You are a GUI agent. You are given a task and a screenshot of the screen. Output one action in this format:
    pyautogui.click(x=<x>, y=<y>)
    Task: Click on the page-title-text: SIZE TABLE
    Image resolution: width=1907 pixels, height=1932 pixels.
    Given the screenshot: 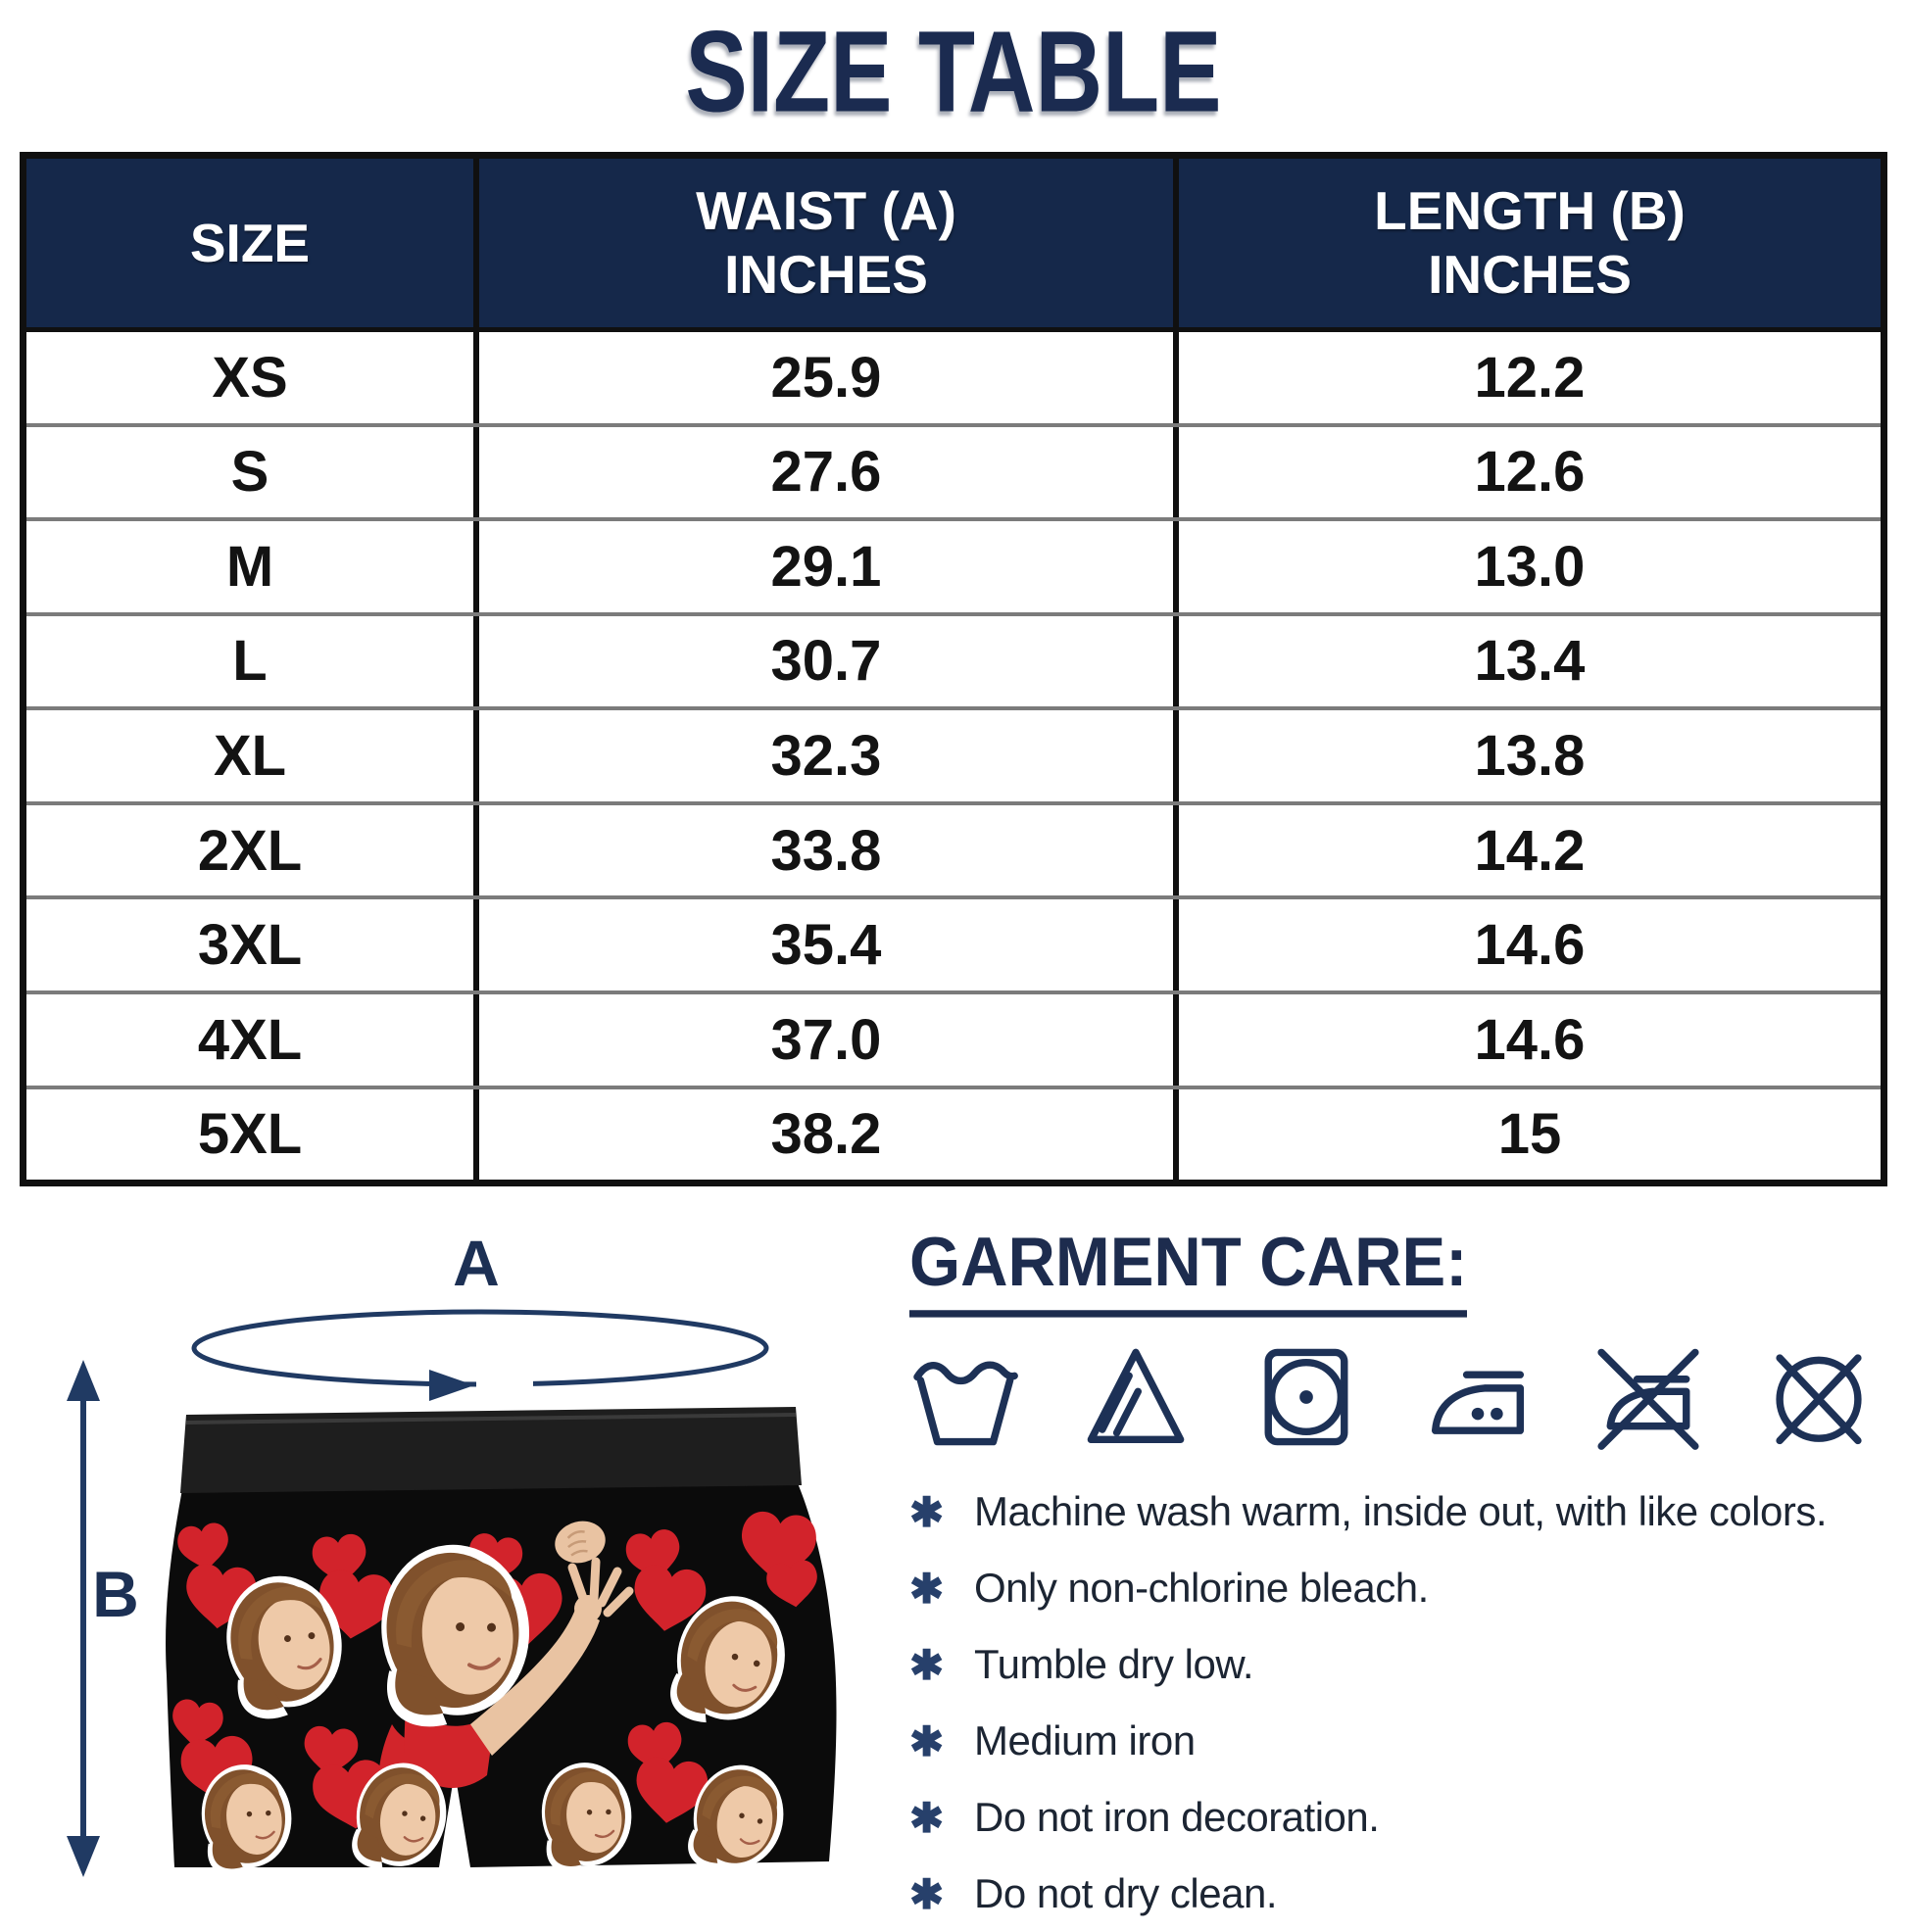 What is the action you would take?
    pyautogui.click(x=953, y=72)
    